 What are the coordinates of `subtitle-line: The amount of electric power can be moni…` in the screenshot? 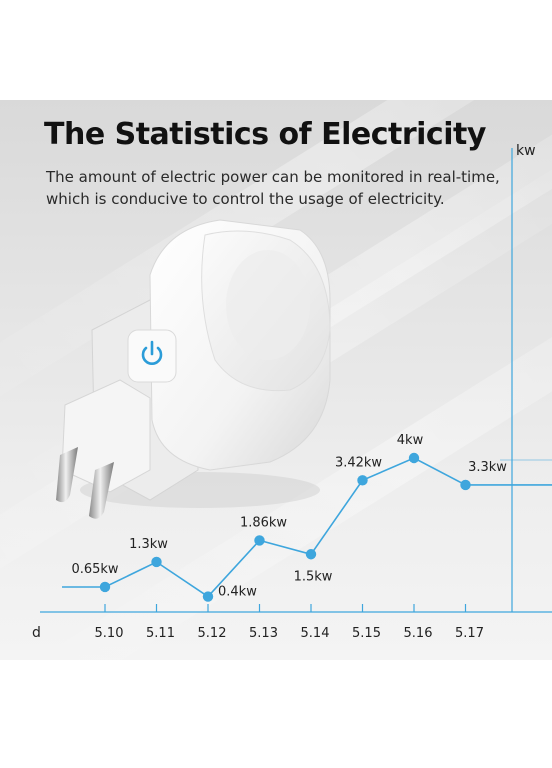 It's located at (273, 177).